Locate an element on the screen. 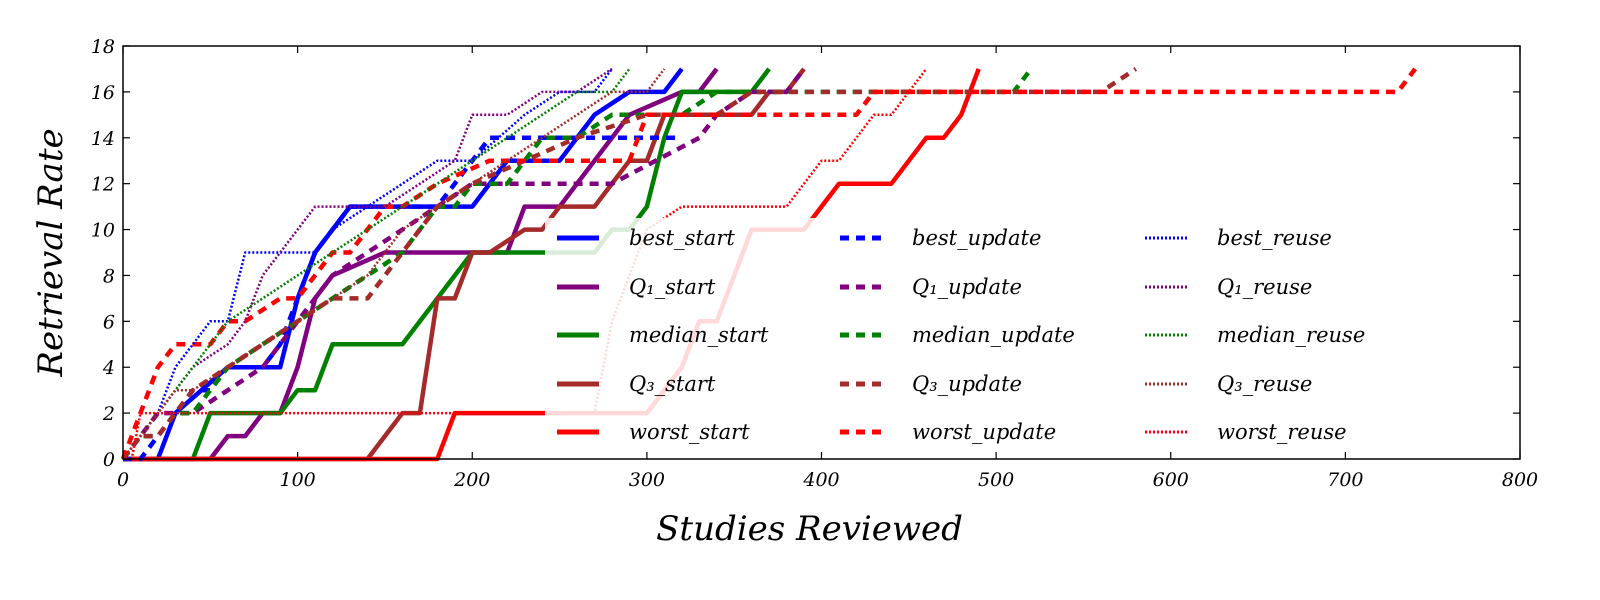 The image size is (1600, 600). x-tick-label: 500 is located at coordinates (996, 480).